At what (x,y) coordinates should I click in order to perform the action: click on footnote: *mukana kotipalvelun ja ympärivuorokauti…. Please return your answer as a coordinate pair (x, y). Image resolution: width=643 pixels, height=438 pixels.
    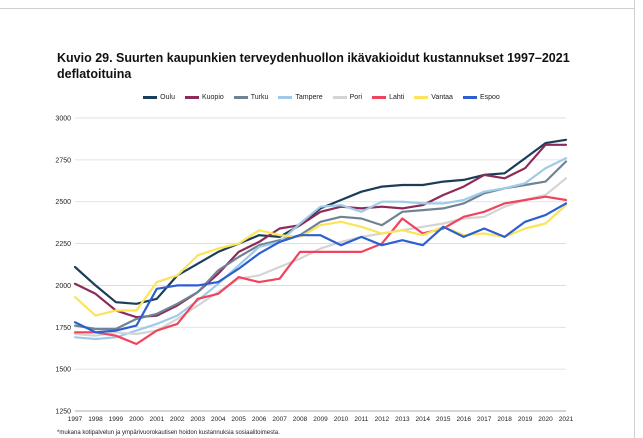
    Looking at the image, I should click on (168, 433).